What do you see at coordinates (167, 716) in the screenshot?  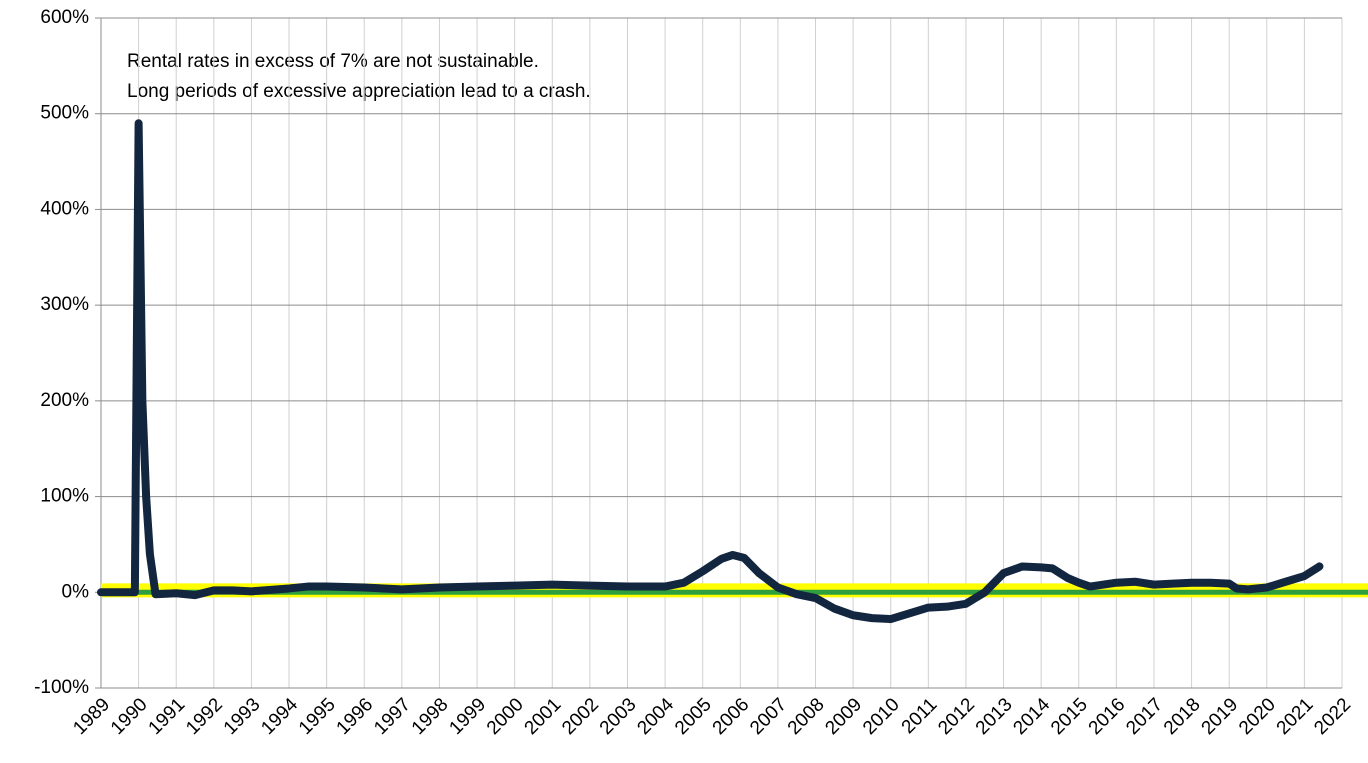 I see `x-tick-label: 1991` at bounding box center [167, 716].